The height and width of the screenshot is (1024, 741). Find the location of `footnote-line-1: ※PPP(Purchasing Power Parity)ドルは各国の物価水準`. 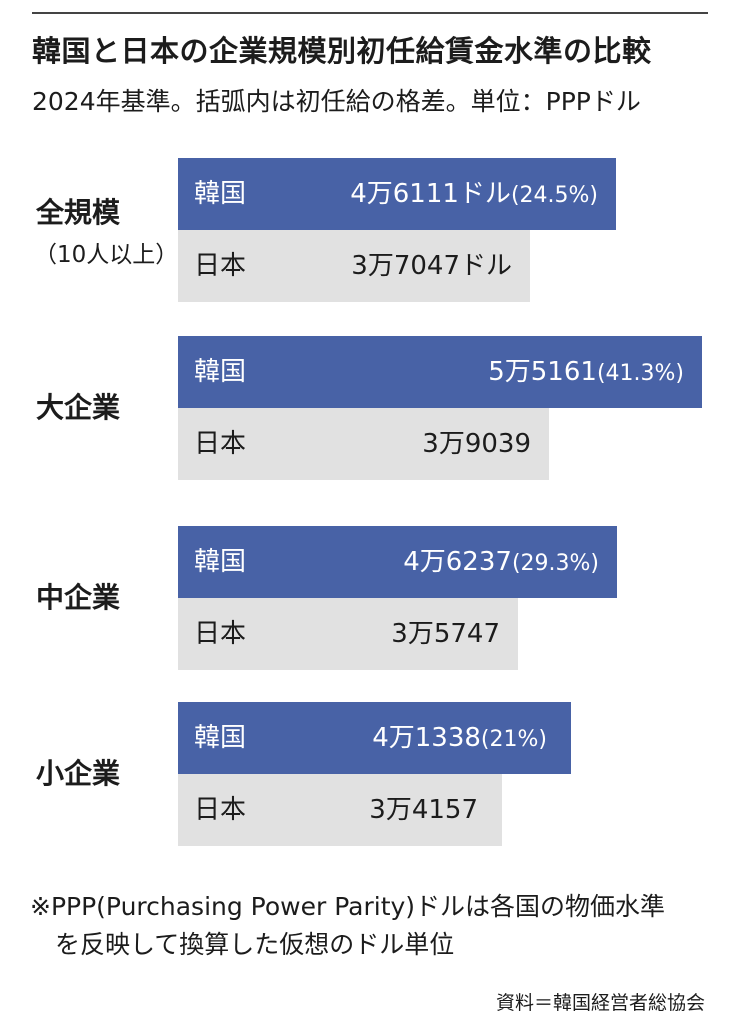

footnote-line-1: ※PPP(Purchasing Power Parity)ドルは各国の物価水準 is located at coordinates (348, 906).